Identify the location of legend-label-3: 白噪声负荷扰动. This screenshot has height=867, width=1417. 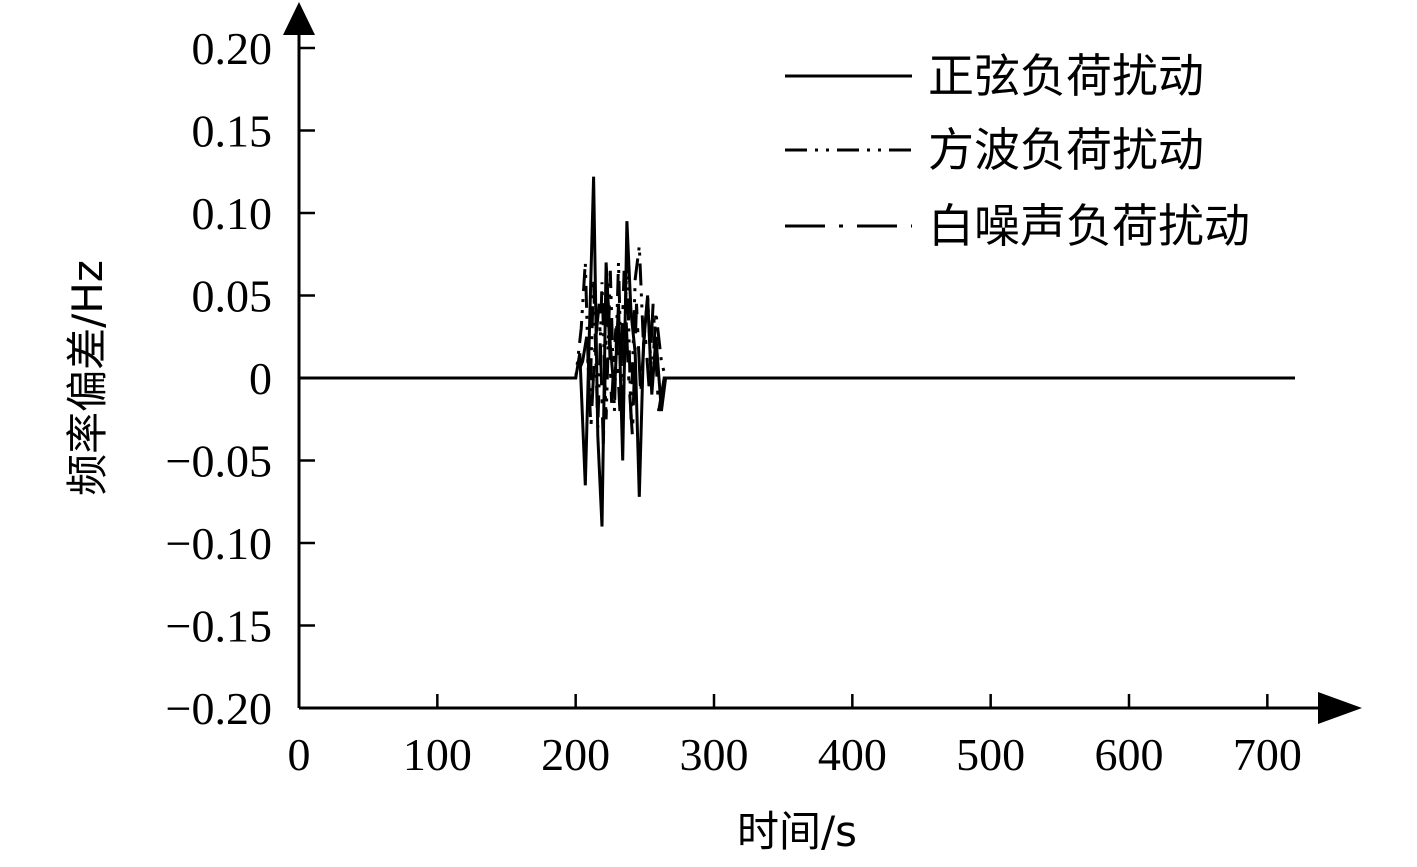
(1089, 226).